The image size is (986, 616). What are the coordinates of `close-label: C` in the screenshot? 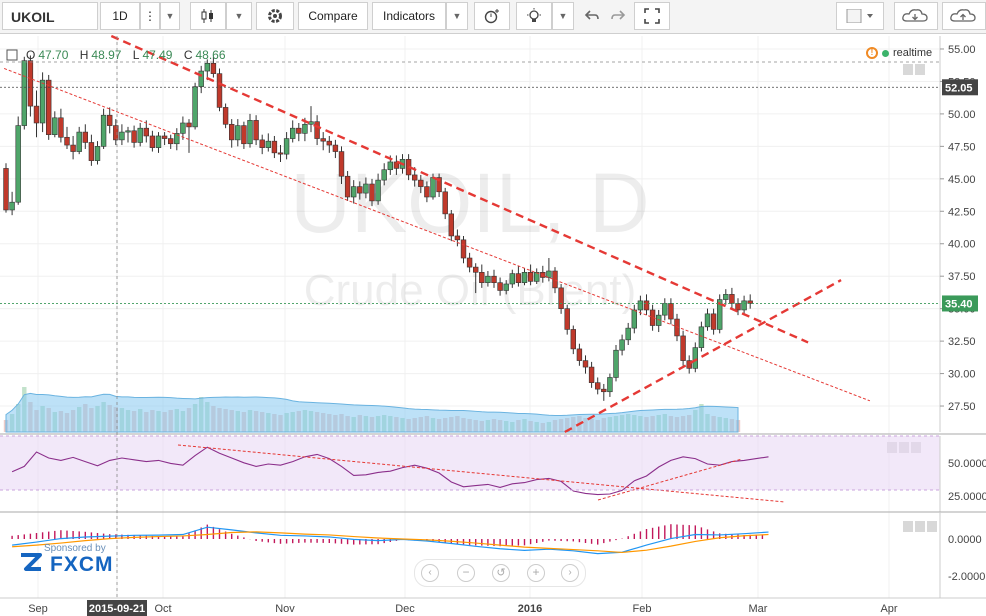 It's located at (188, 55).